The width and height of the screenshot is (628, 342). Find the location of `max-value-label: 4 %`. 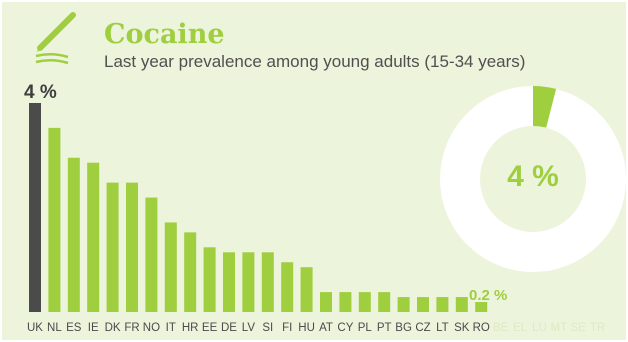

max-value-label: 4 % is located at coordinates (40, 92).